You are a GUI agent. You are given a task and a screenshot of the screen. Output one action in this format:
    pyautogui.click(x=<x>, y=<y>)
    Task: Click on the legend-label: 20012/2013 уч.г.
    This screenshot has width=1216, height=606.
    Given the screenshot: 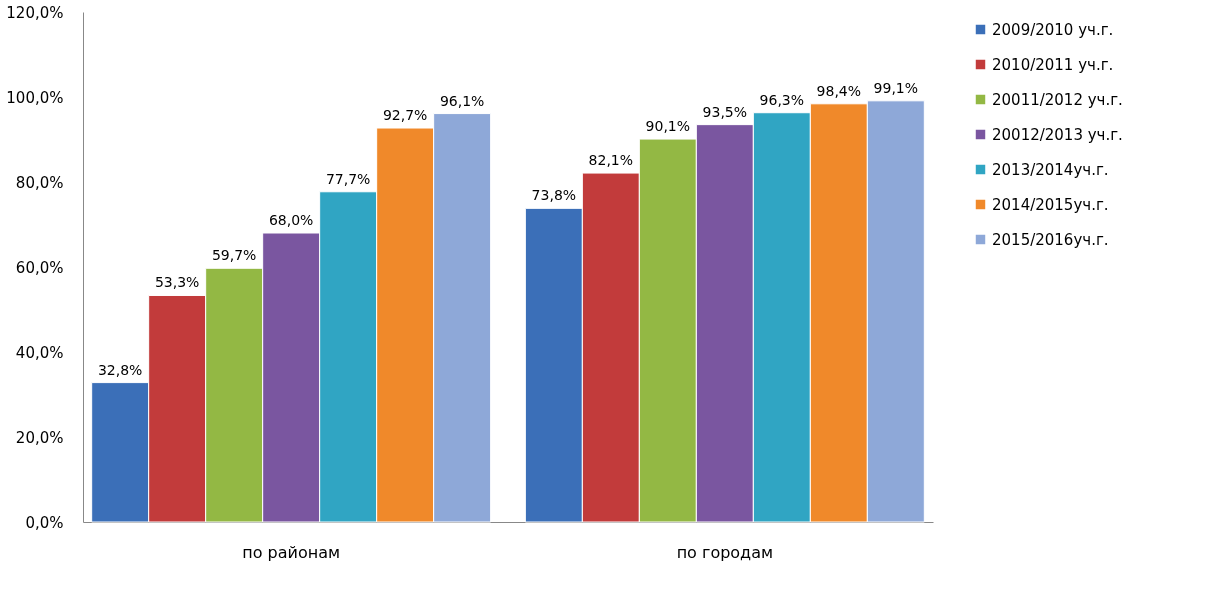 What is the action you would take?
    pyautogui.click(x=1057, y=134)
    